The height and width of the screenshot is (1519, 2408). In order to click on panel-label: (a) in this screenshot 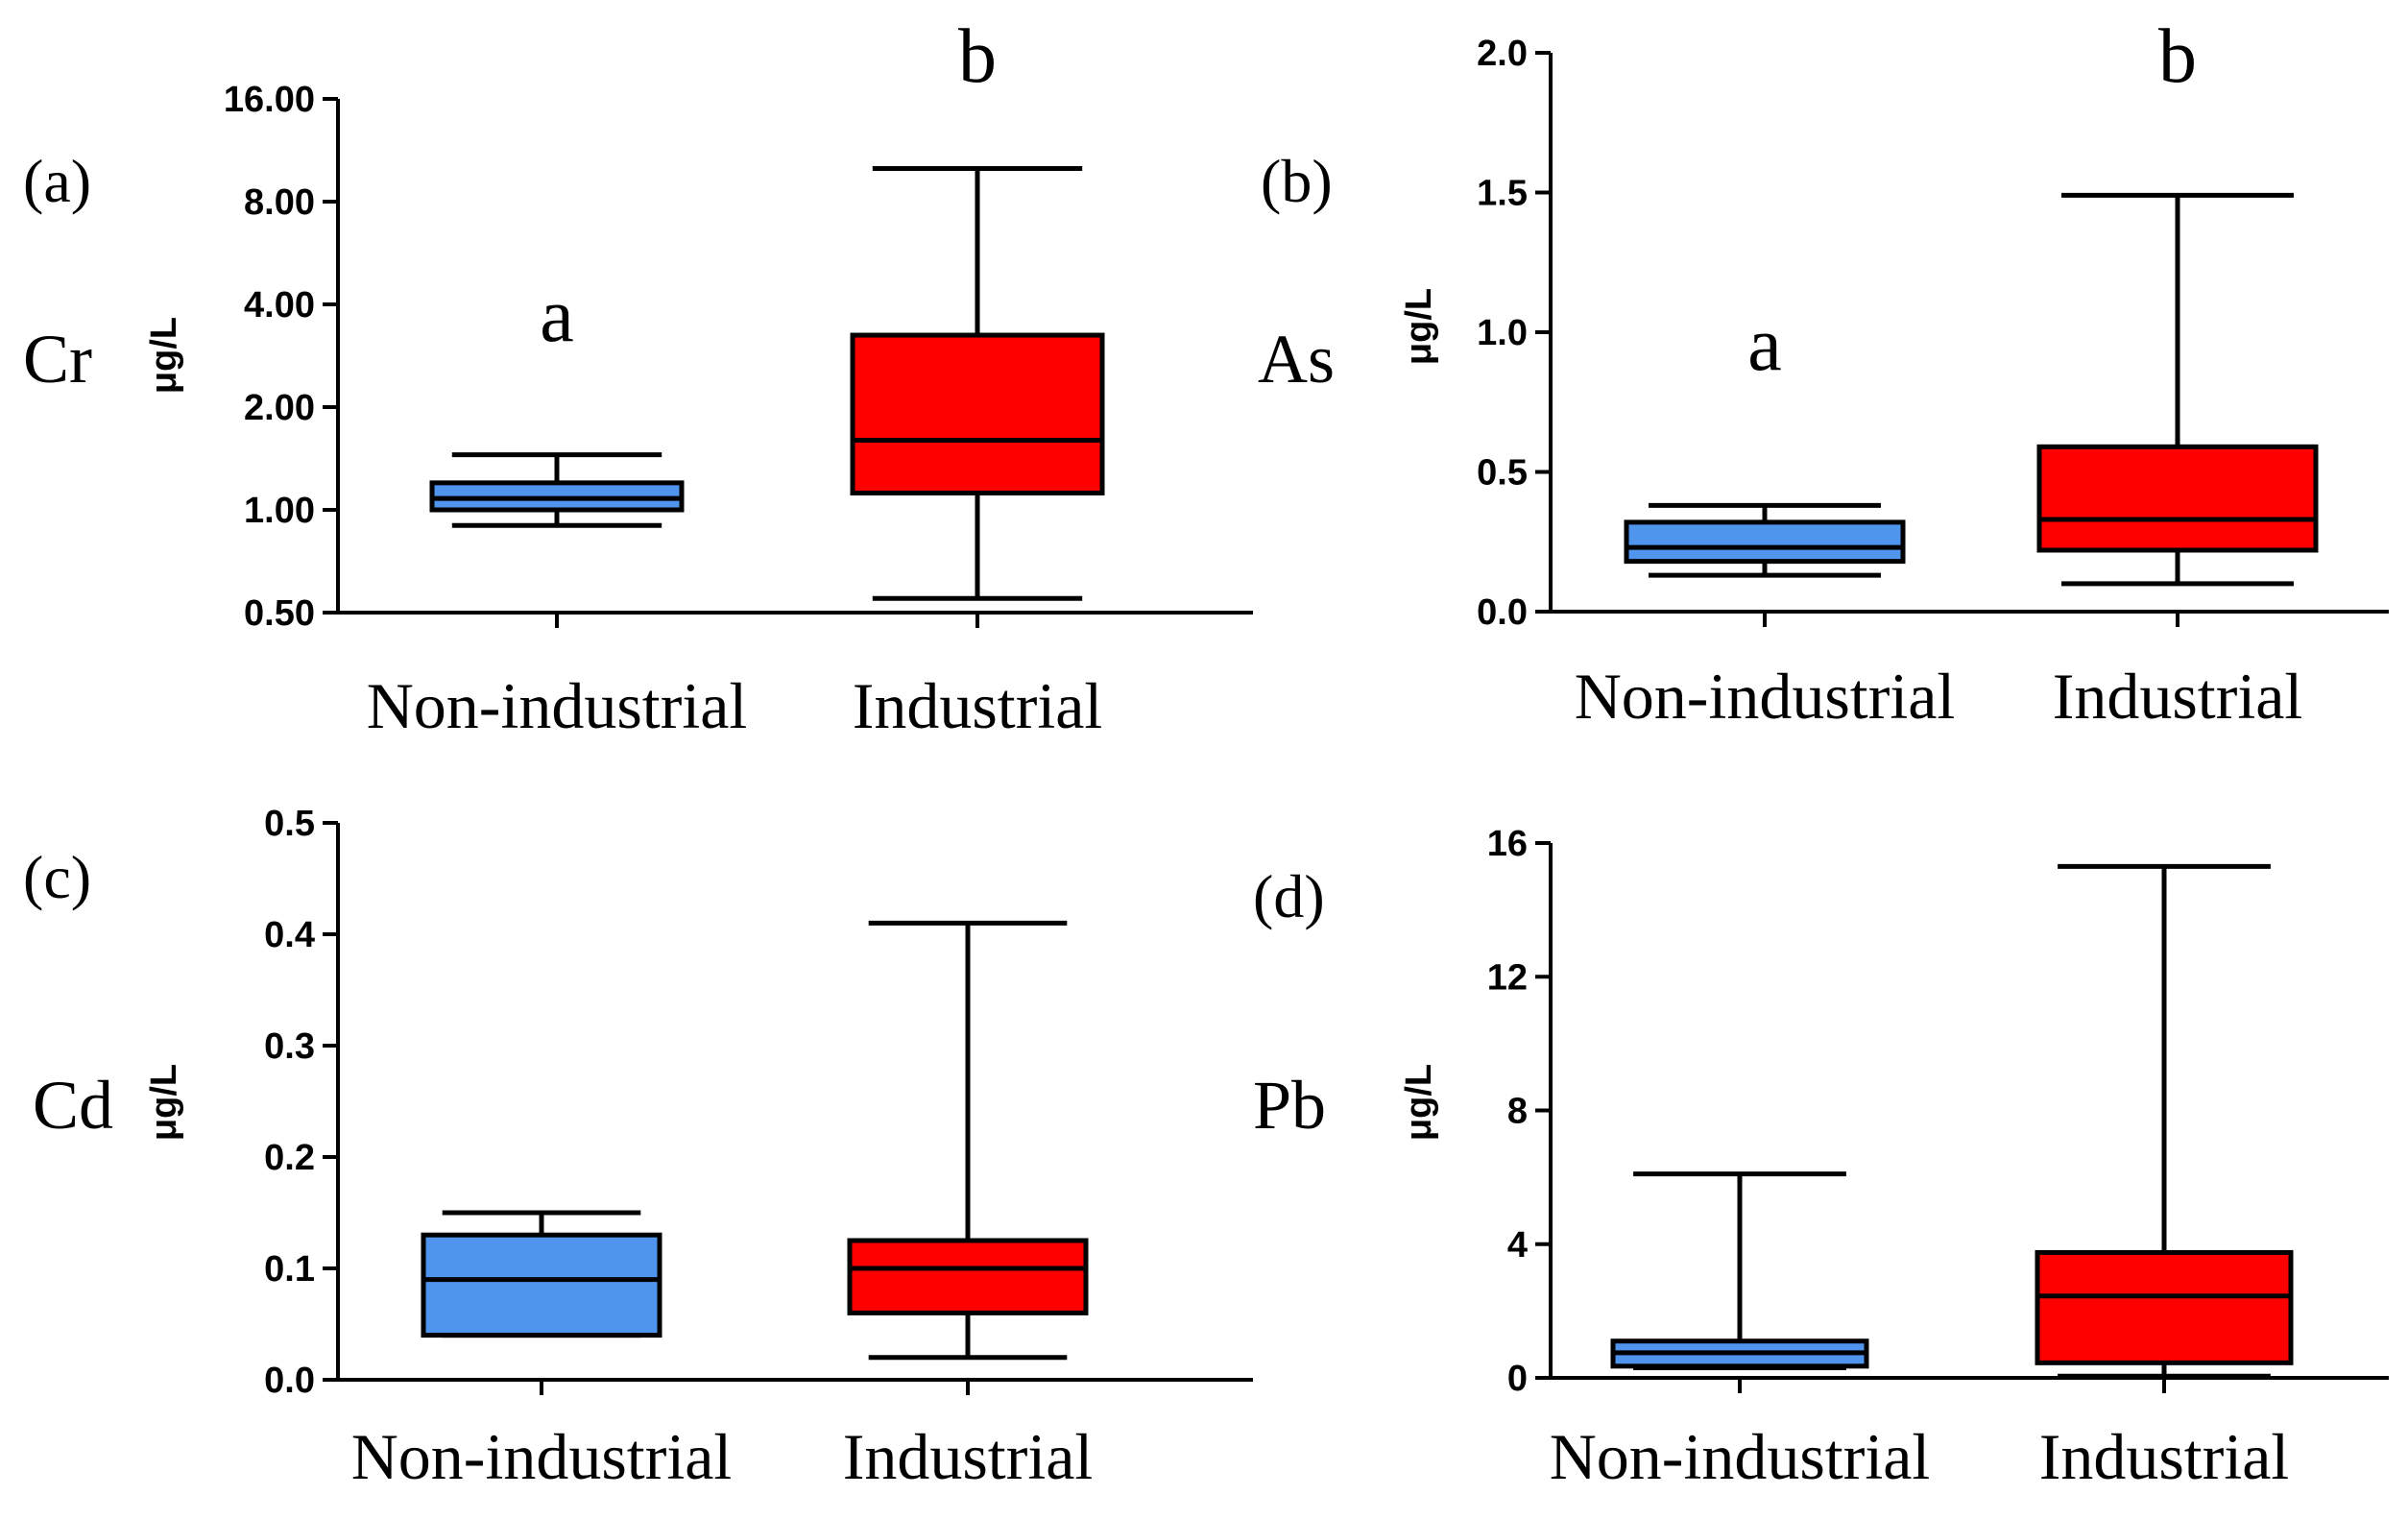, I will do `click(57, 181)`.